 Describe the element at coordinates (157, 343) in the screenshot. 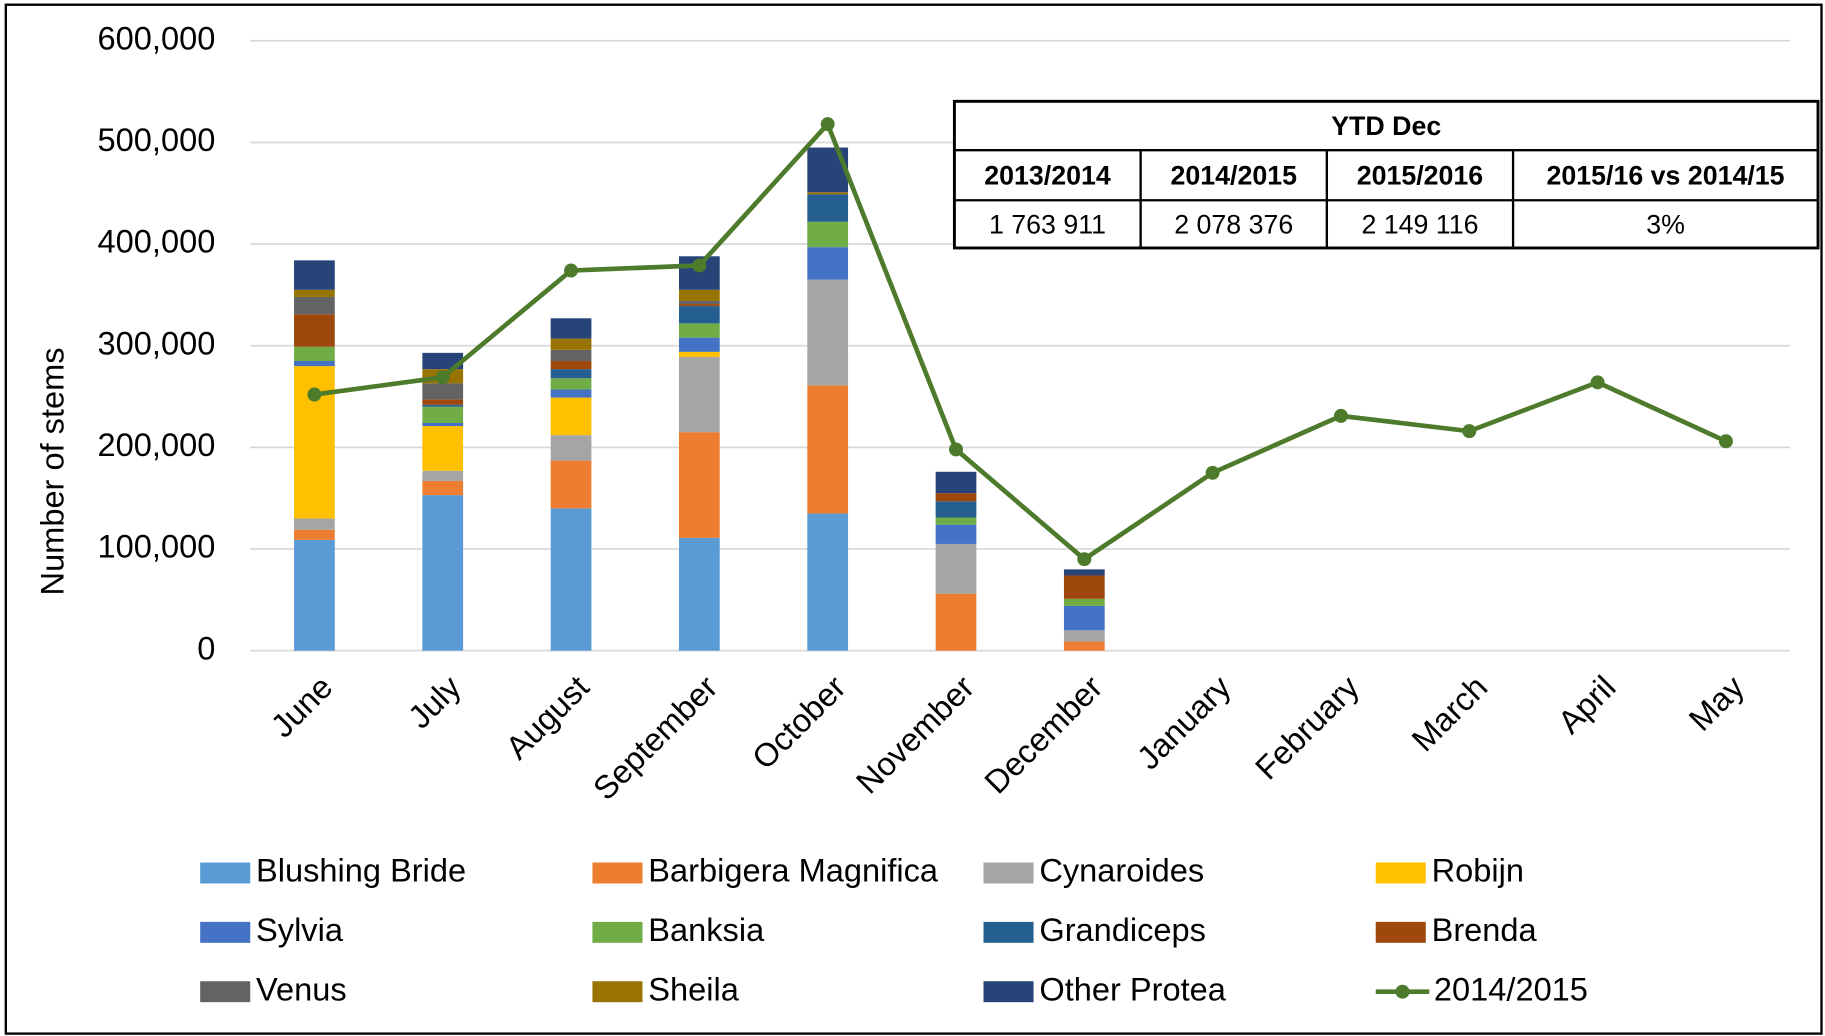

I see `y-tick-label: 300,000` at that location.